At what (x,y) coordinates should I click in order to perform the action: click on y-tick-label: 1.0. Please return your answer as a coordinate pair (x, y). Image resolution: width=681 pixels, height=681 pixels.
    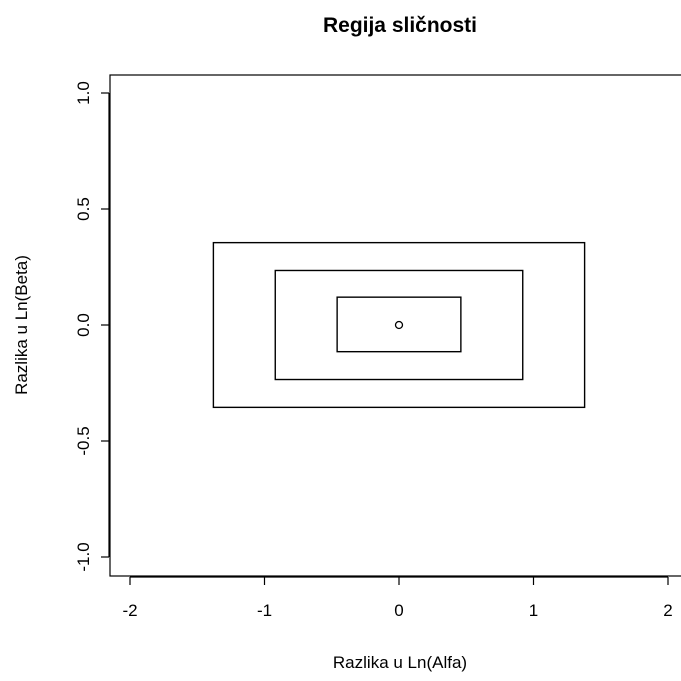
    Looking at the image, I should click on (83, 93).